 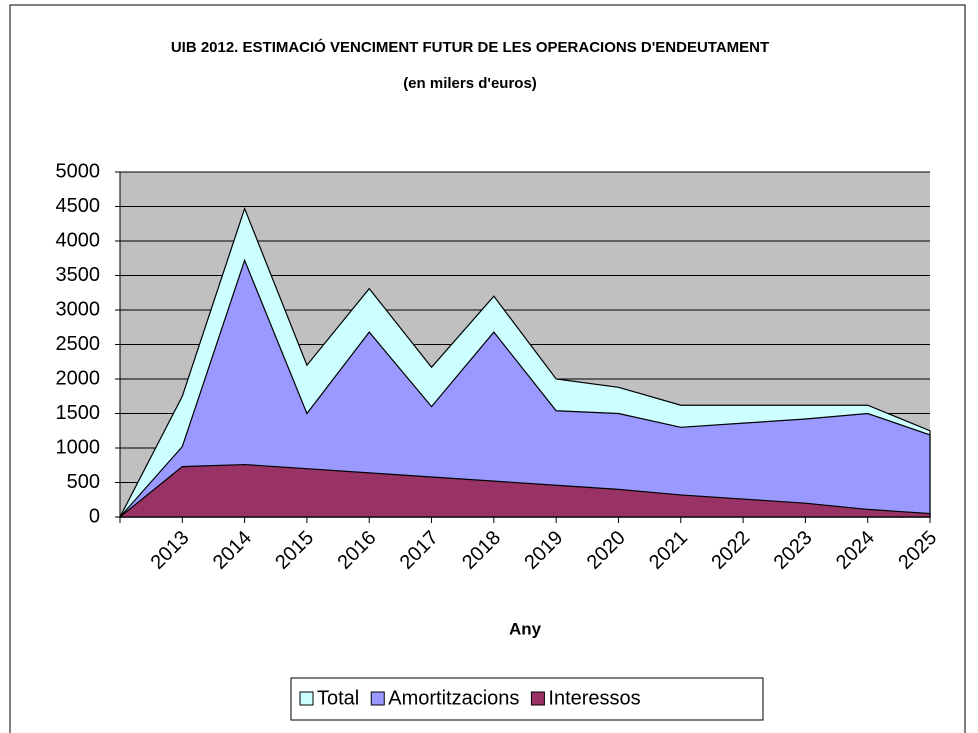 I want to click on y-tick-label: 3500, so click(x=78, y=275).